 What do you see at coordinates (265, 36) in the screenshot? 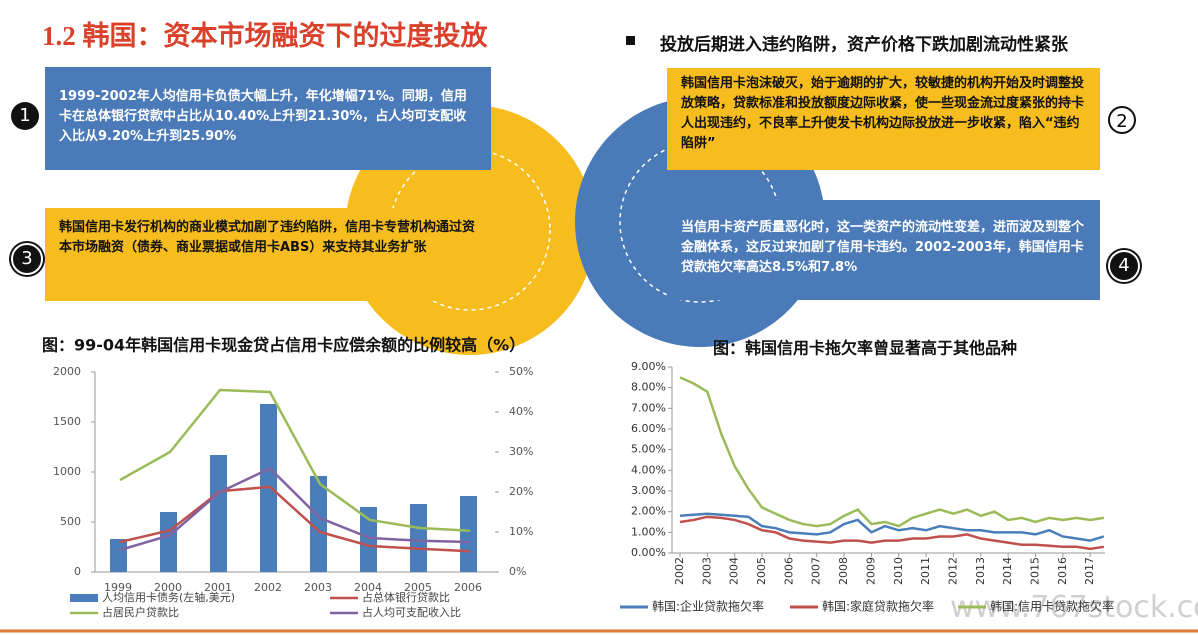
I see `slide-title: 1.2 韩国：资本市场融资下的过度投放` at bounding box center [265, 36].